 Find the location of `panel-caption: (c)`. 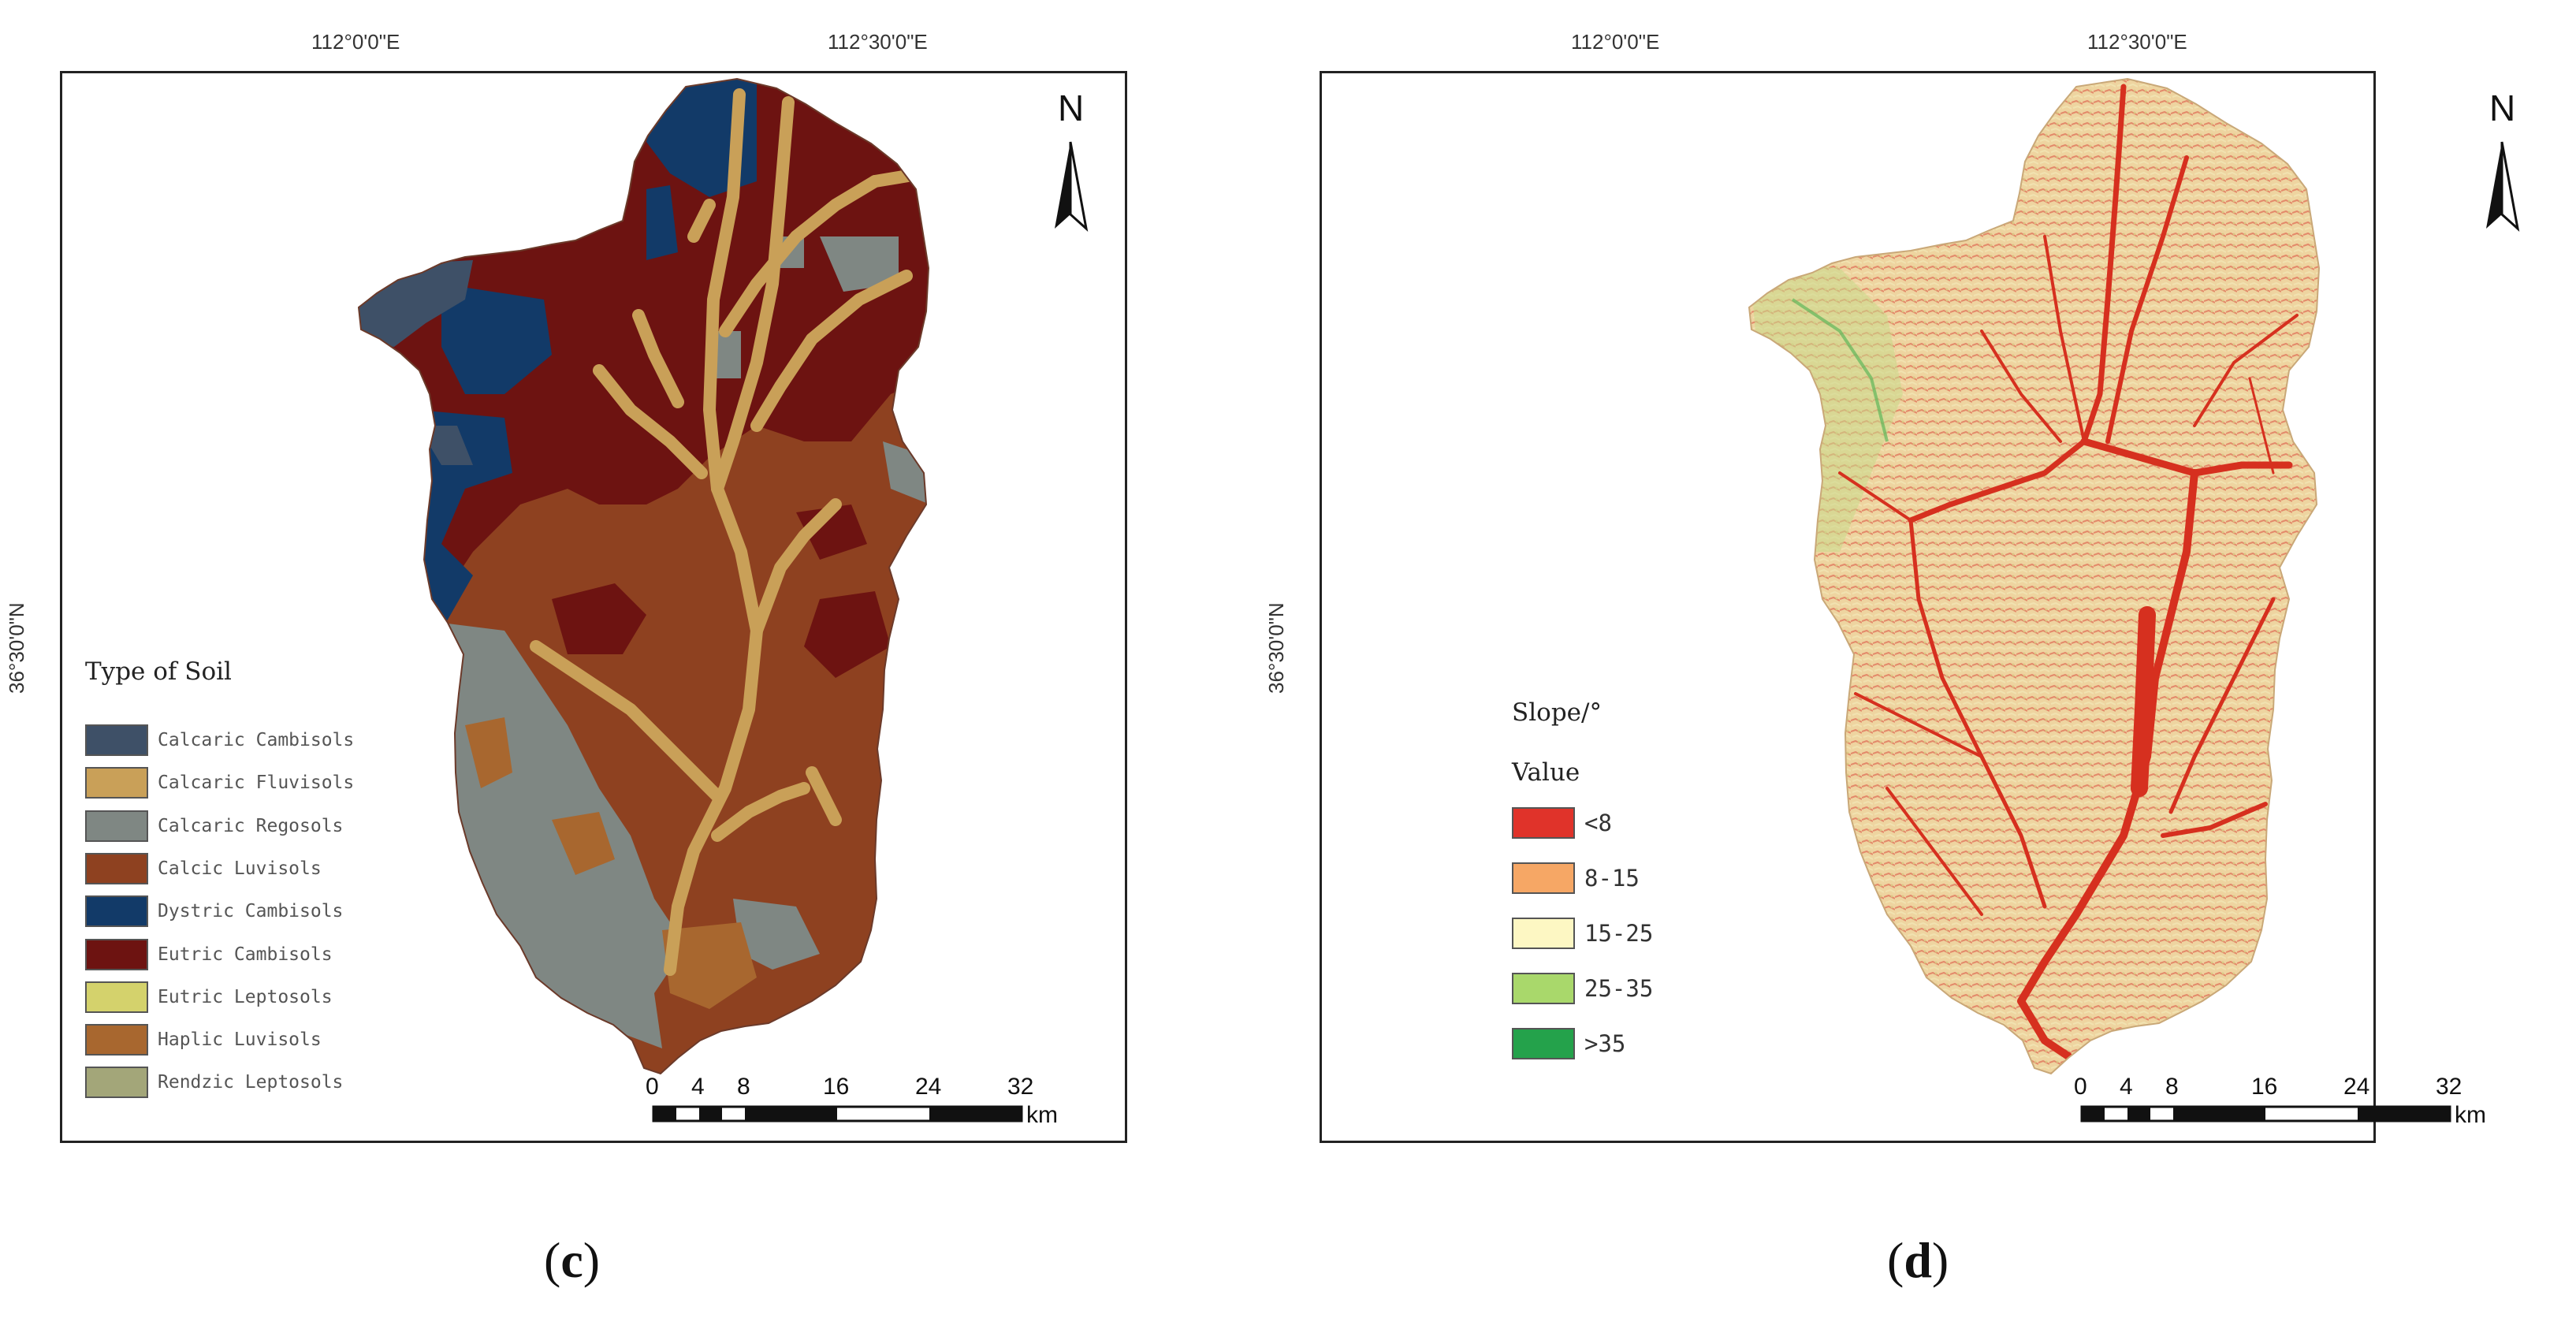

panel-caption: (c) is located at coordinates (572, 1260).